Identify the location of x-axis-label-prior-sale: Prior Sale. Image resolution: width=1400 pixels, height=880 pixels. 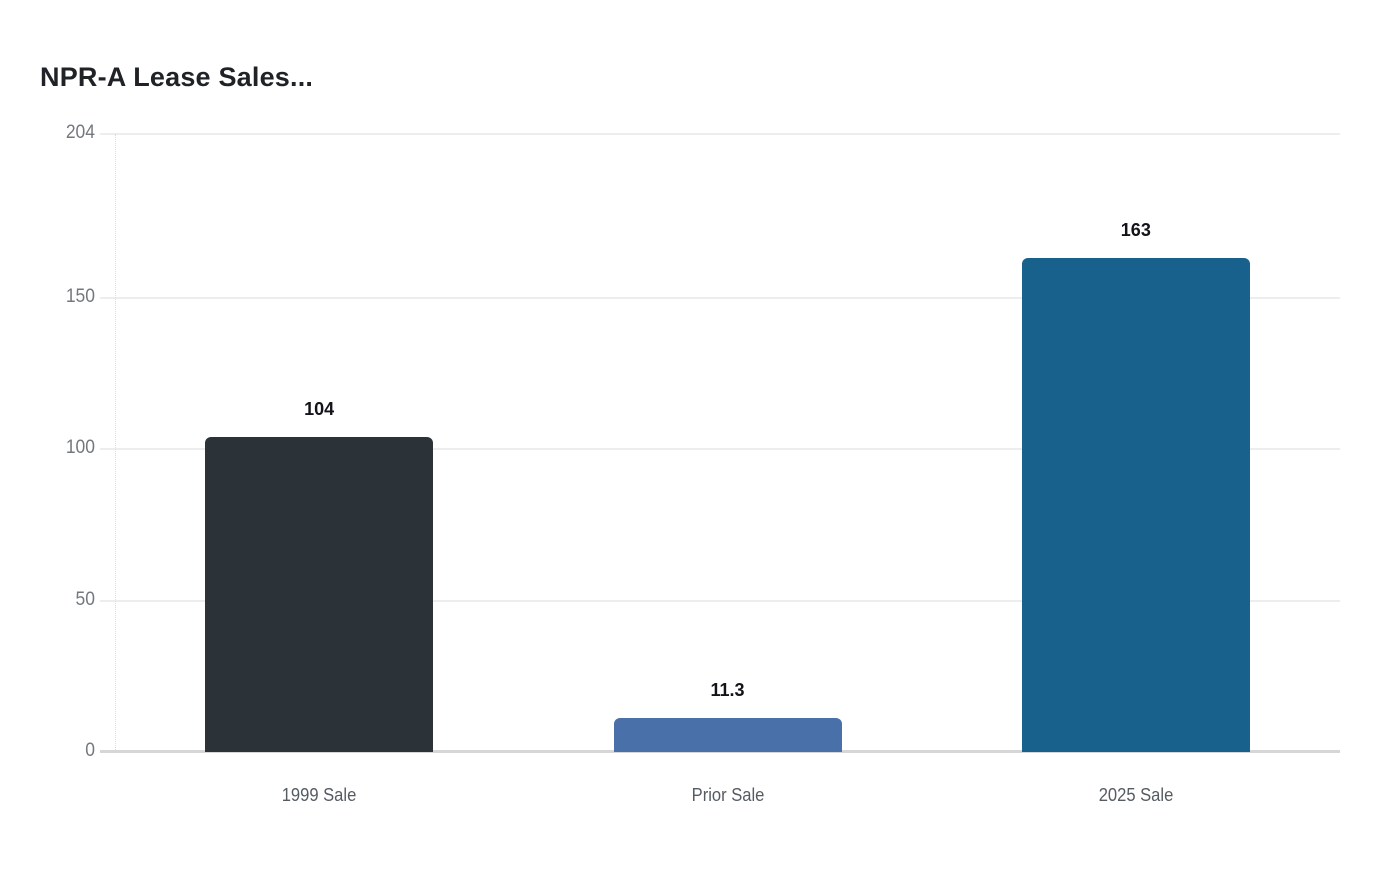
(727, 795).